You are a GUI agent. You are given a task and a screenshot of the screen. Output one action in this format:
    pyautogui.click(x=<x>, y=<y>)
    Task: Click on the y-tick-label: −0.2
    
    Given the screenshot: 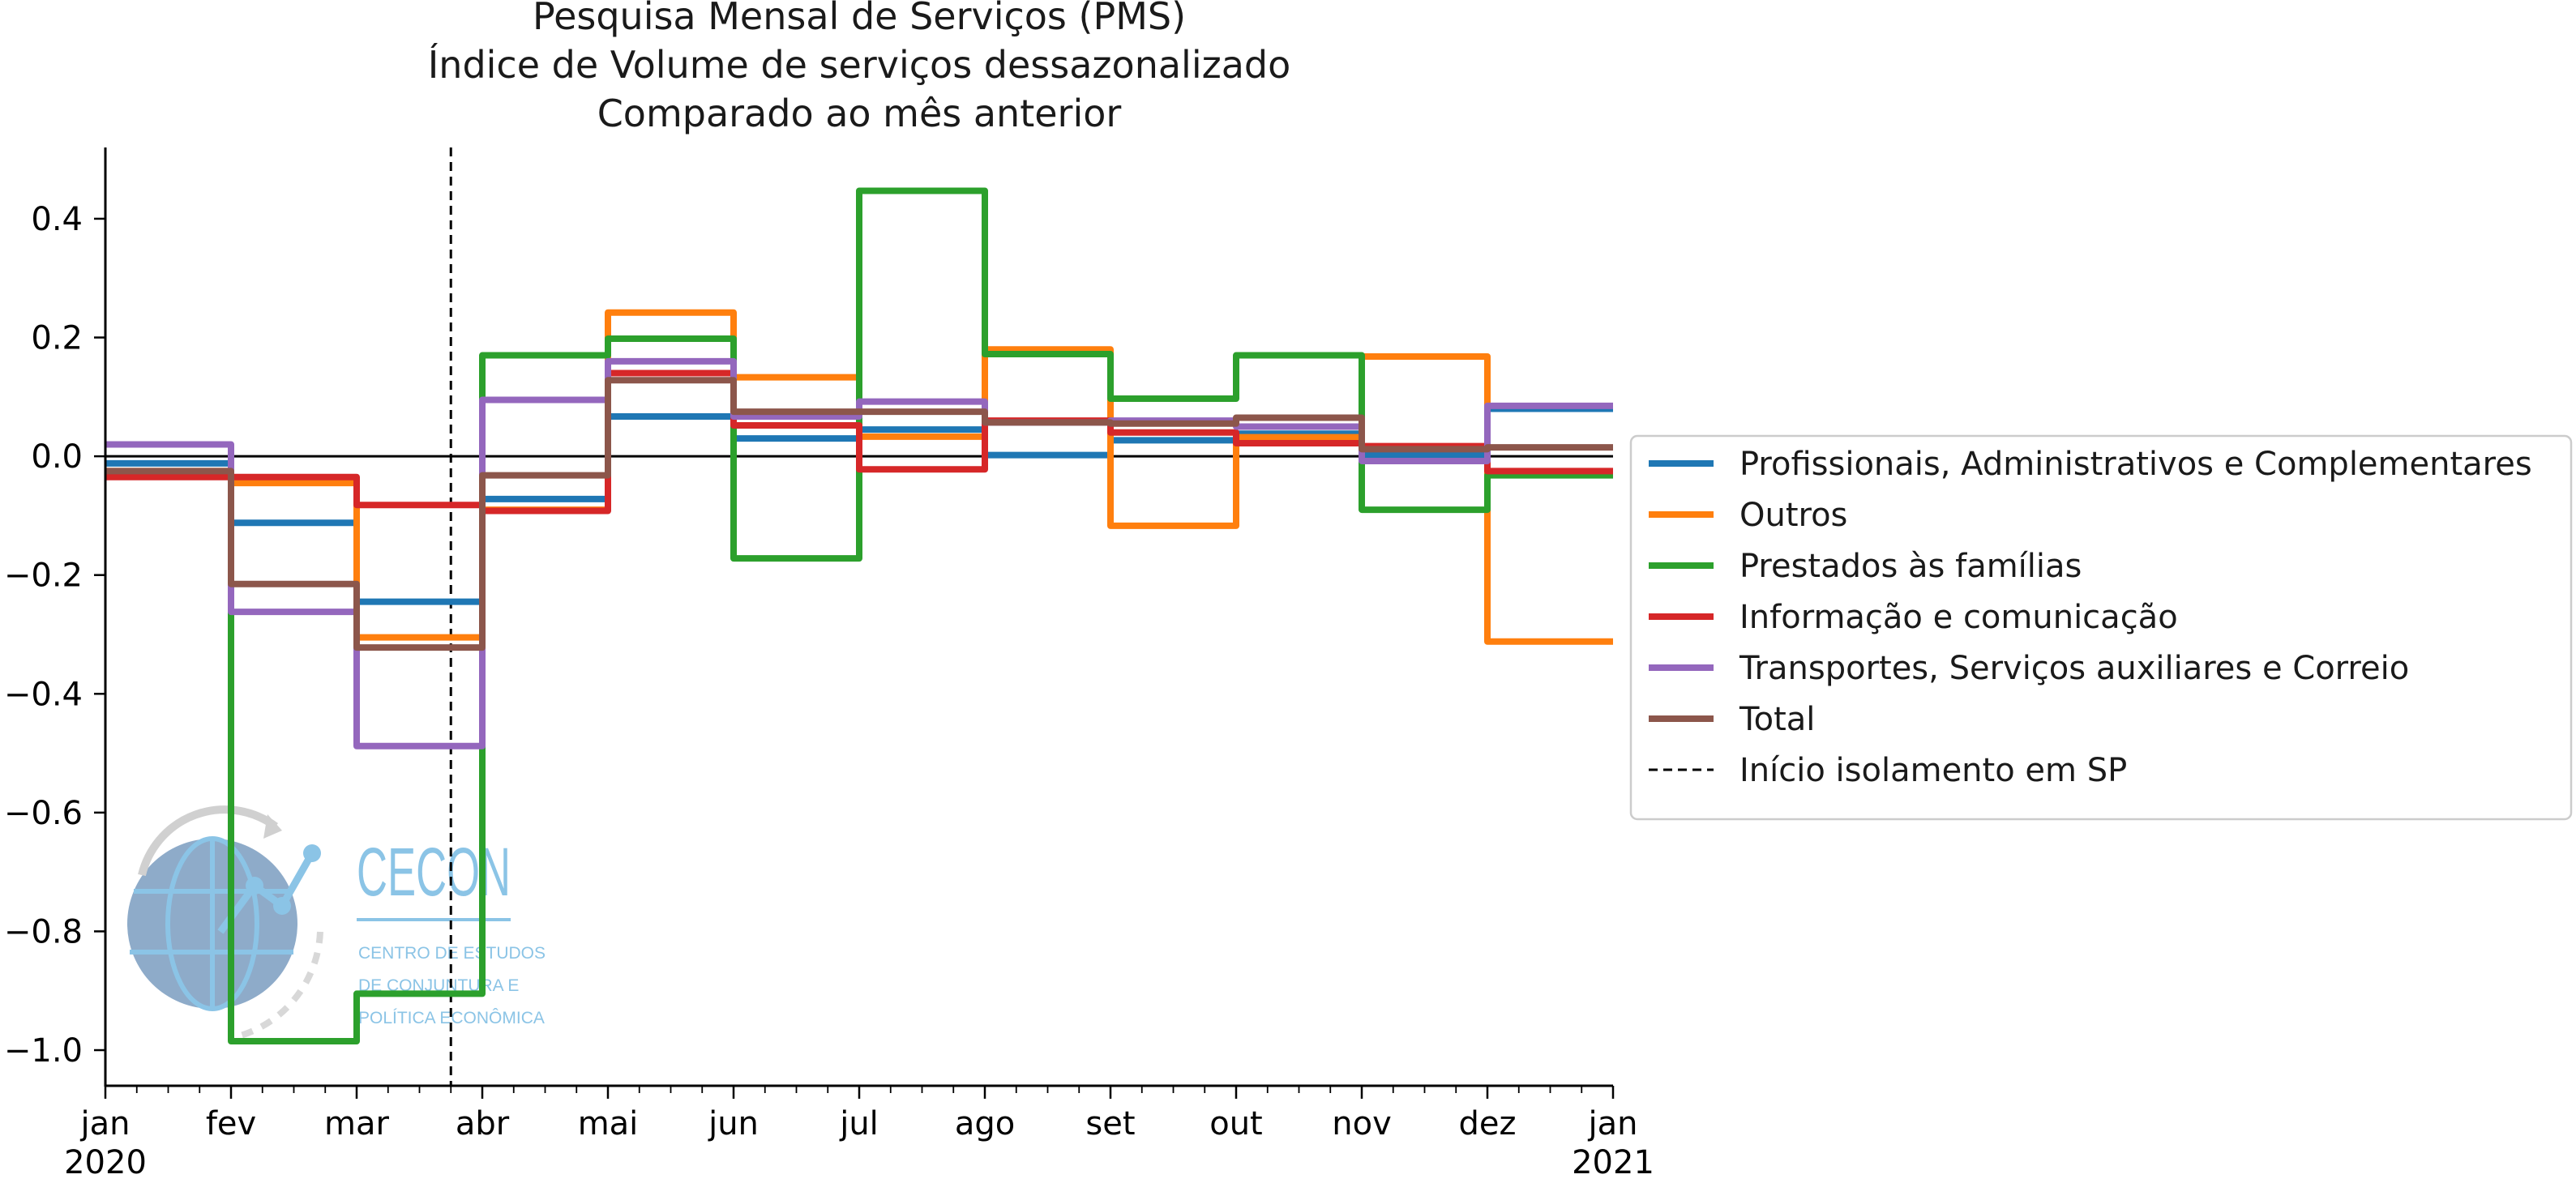 What is the action you would take?
    pyautogui.click(x=43, y=576)
    